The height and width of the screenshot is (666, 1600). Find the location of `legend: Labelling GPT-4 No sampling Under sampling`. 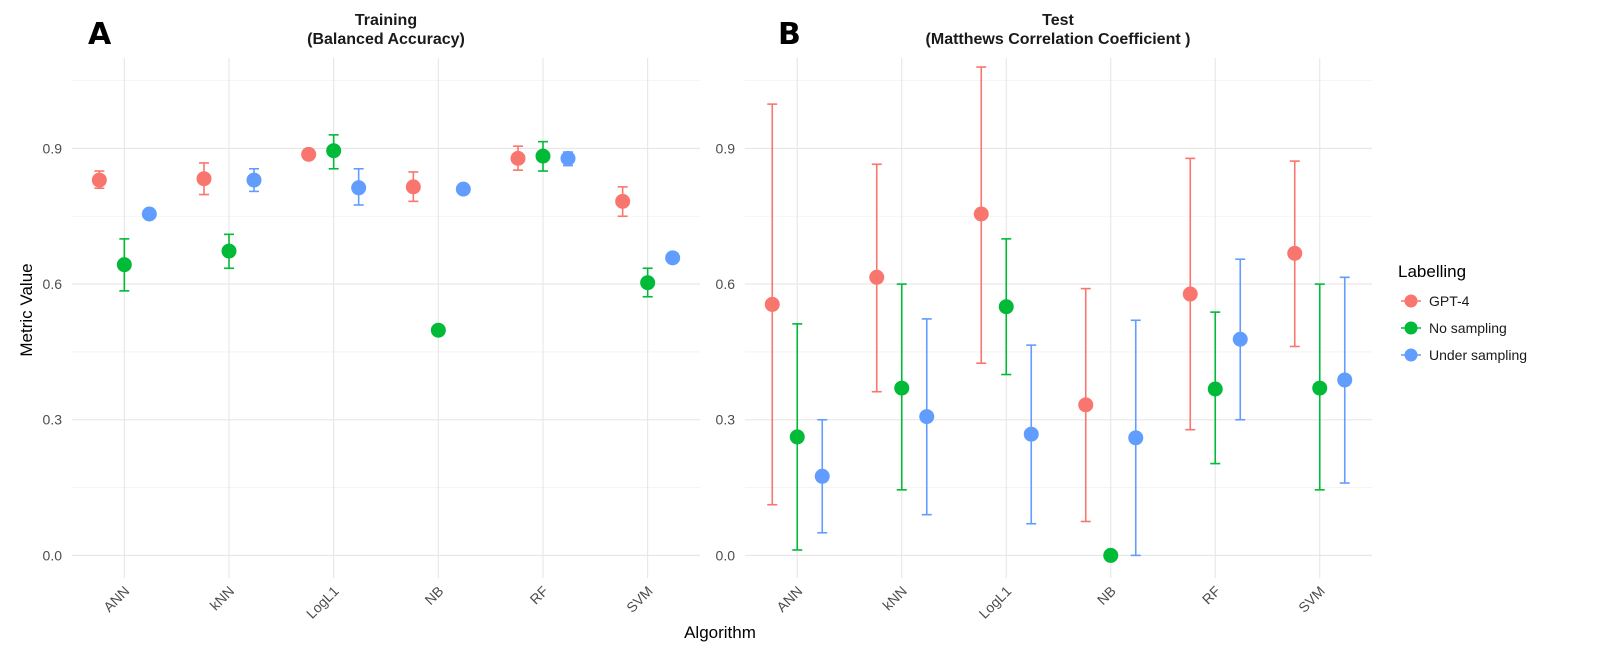

legend: Labelling GPT-4 No sampling Under sampling is located at coordinates (1462, 312).